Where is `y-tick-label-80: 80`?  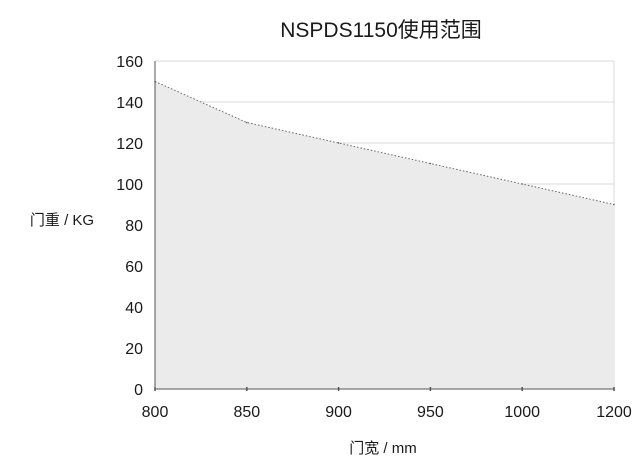 y-tick-label-80: 80 is located at coordinates (134, 226).